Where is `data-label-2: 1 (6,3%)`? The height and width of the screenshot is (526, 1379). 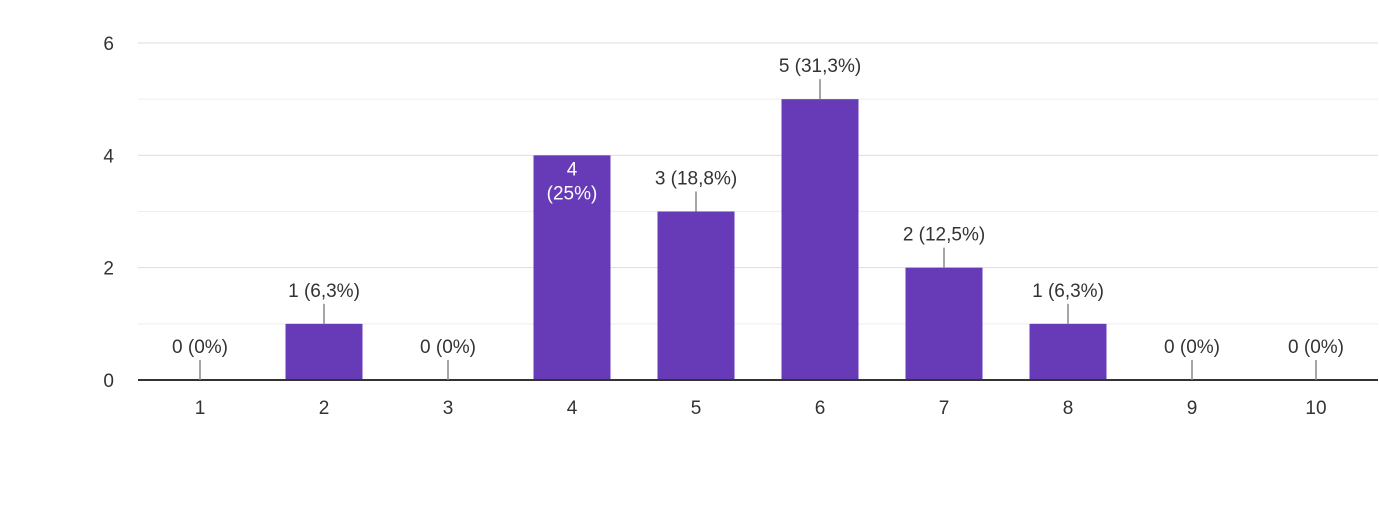 data-label-2: 1 (6,3%) is located at coordinates (324, 291).